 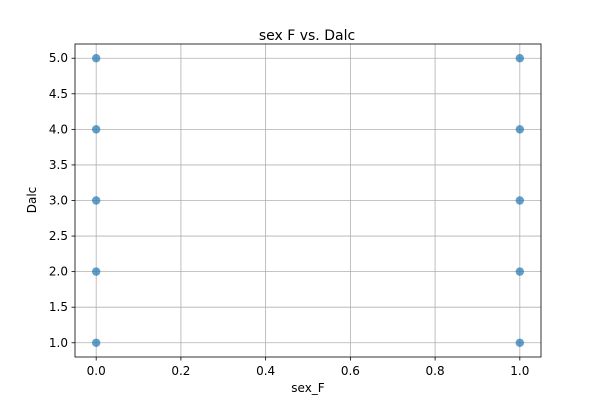 What do you see at coordinates (58, 272) in the screenshot?
I see `y-tick-label: 2.0` at bounding box center [58, 272].